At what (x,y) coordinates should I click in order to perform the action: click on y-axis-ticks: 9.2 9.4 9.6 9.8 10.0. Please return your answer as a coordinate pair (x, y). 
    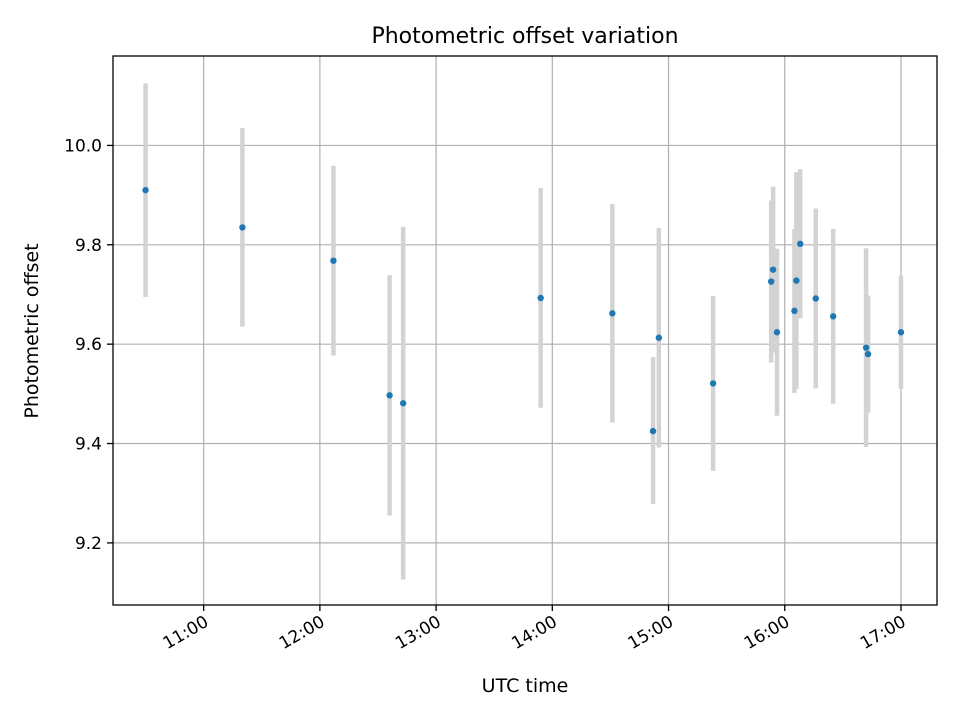
    Looking at the image, I should click on (88, 345).